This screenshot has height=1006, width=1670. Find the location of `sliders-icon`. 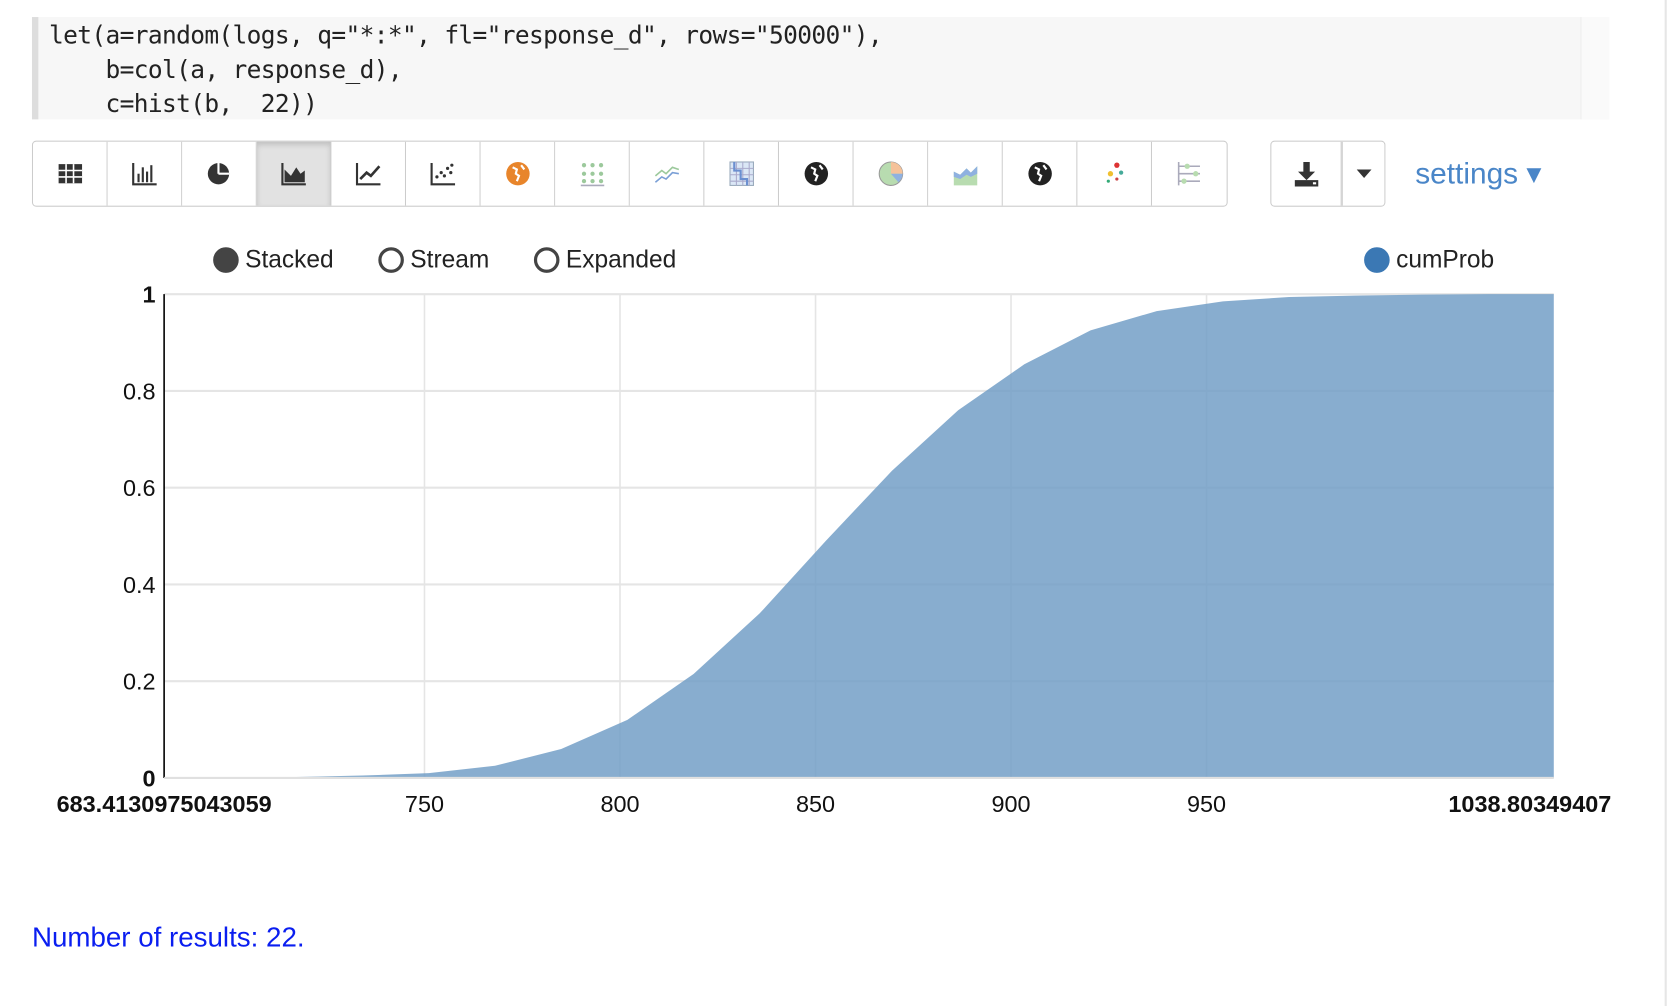

sliders-icon is located at coordinates (1188, 173).